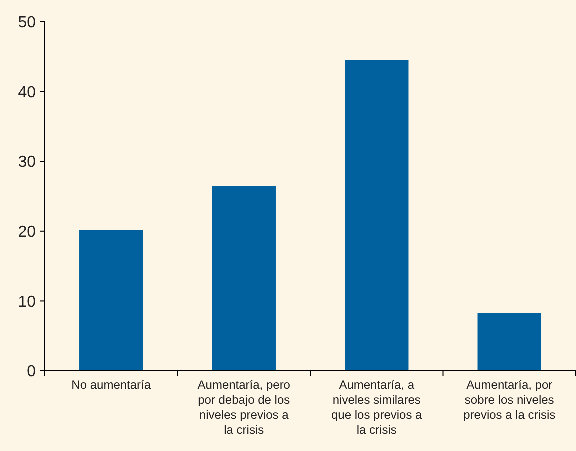  I want to click on y-tick-label: 40, so click(27, 93).